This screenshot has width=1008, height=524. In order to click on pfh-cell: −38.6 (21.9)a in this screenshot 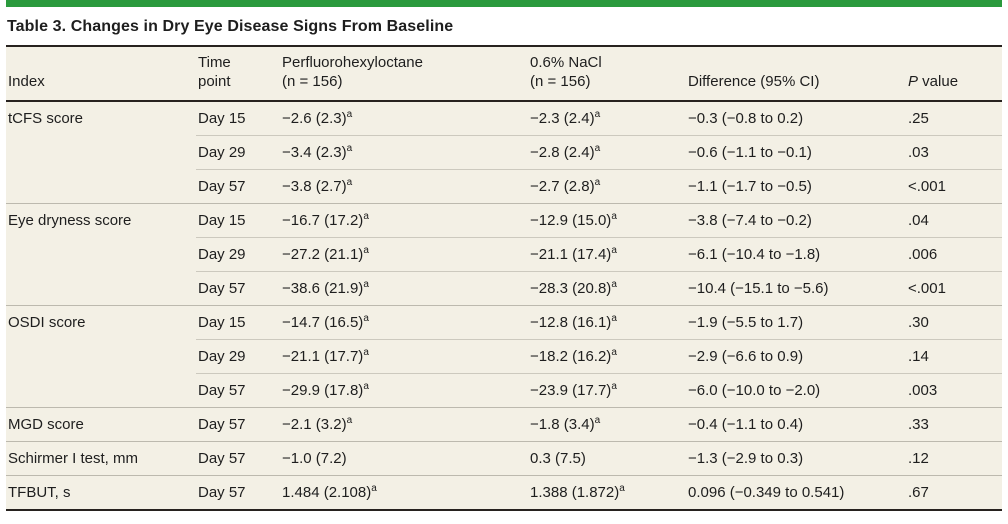, I will do `click(404, 287)`.